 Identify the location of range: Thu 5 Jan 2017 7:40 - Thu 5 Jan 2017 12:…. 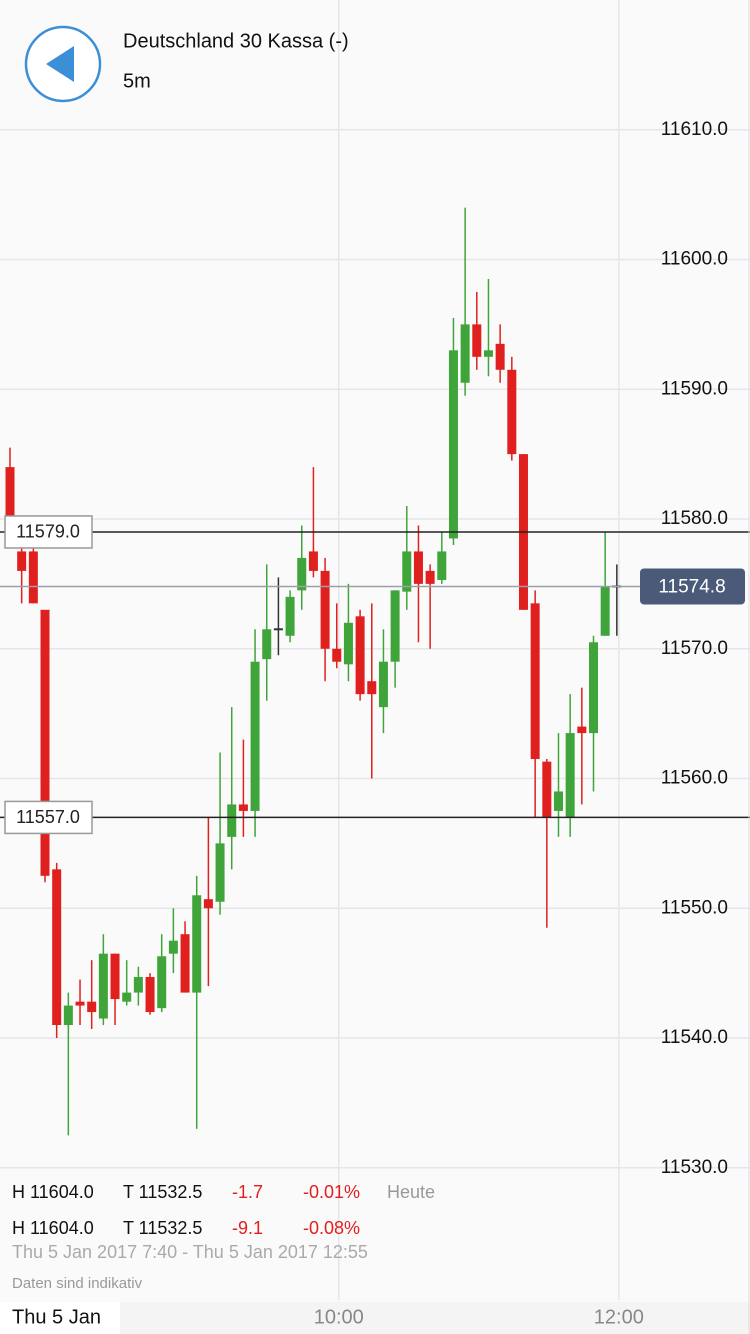
(190, 1252).